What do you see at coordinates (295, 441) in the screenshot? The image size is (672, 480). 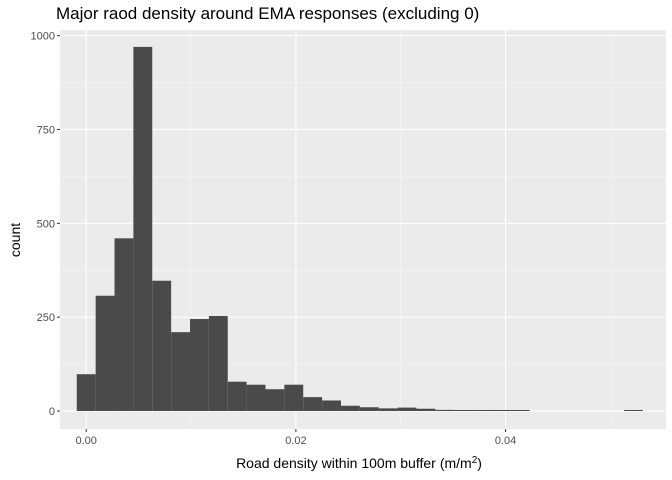 I see `x-tick-label: 0.02` at bounding box center [295, 441].